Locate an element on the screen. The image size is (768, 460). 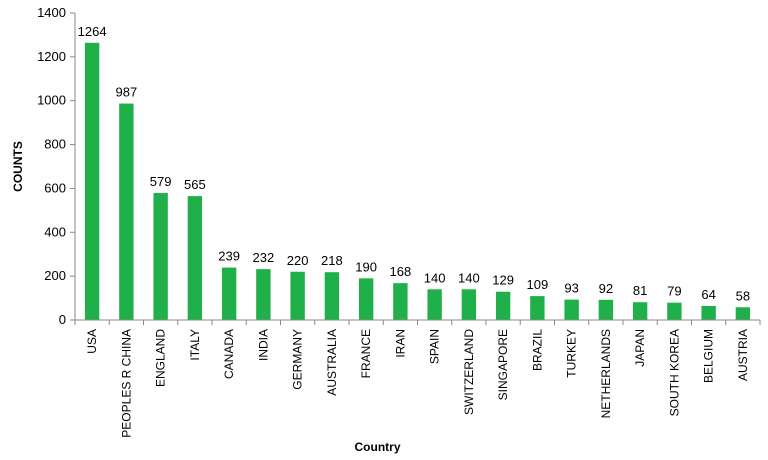
data-label: 232 is located at coordinates (264, 257).